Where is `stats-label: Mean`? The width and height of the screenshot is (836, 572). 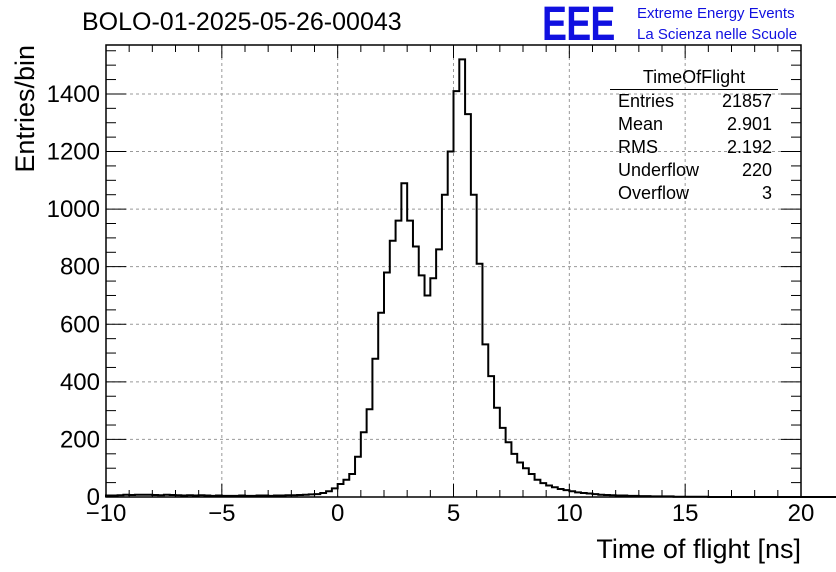
stats-label: Mean is located at coordinates (641, 124).